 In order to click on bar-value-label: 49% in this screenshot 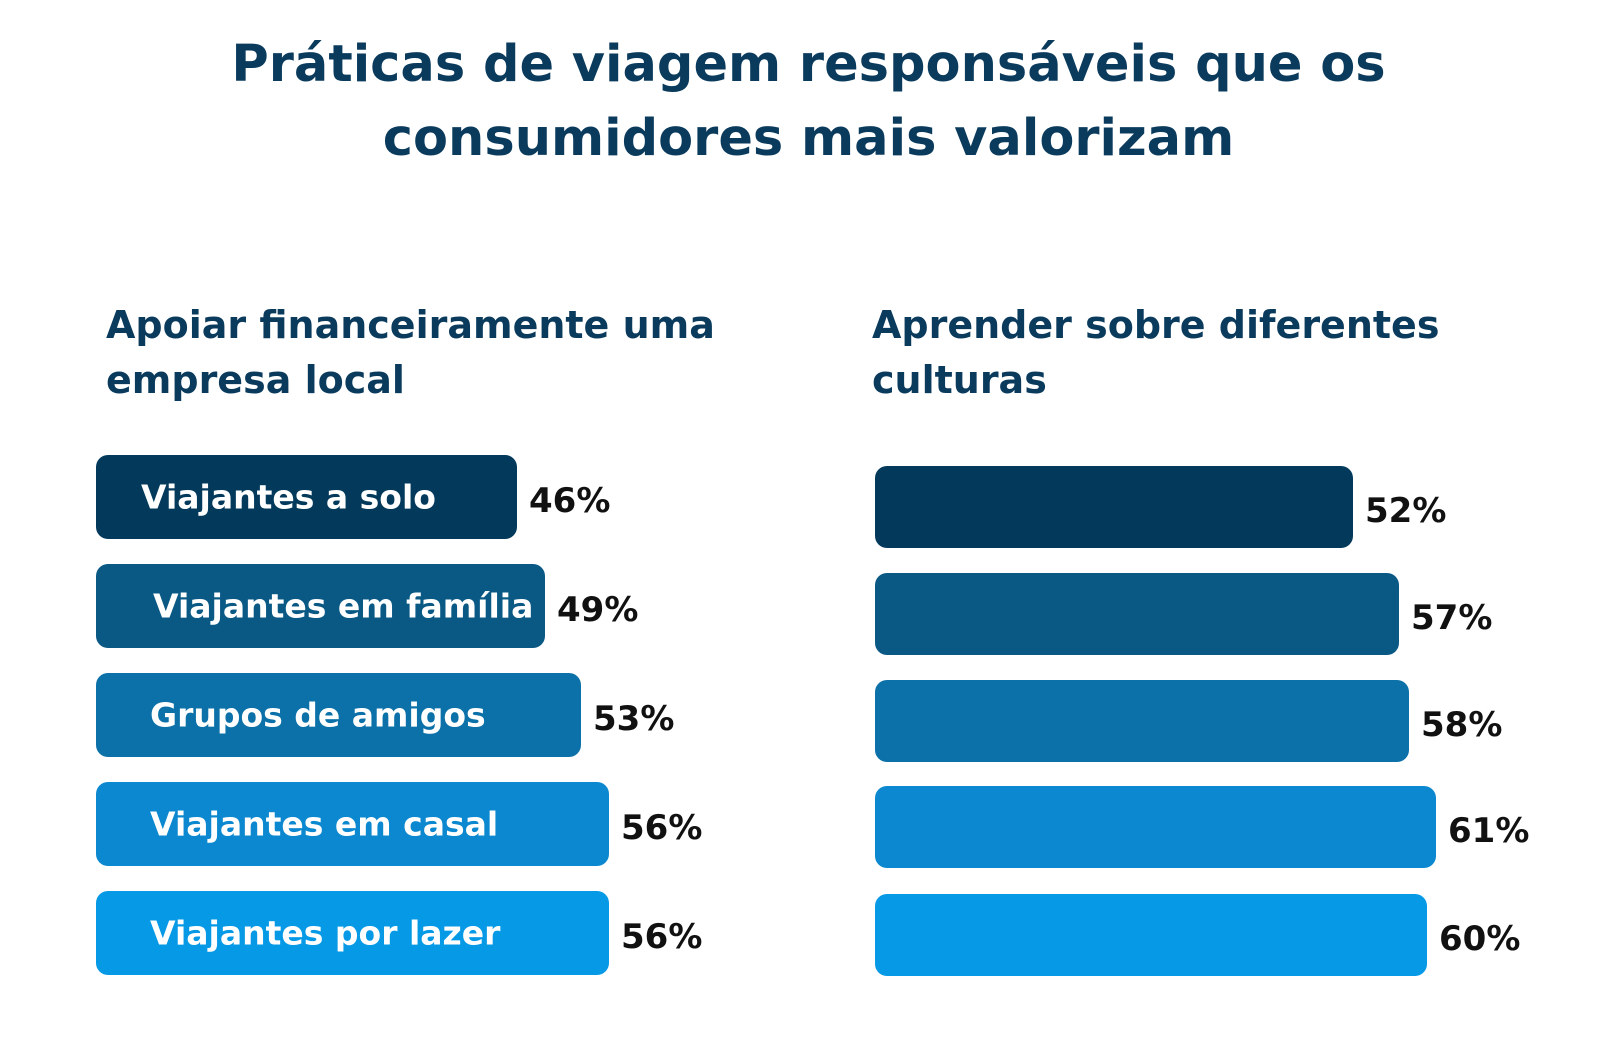, I will do `click(598, 610)`.